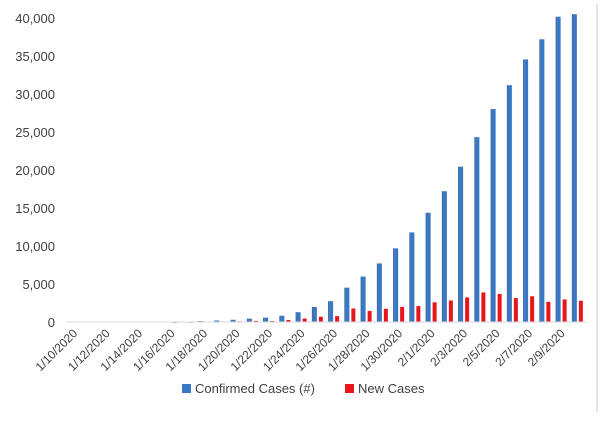 The width and height of the screenshot is (603, 422). I want to click on y-tick-label: 10,000, so click(35, 246).